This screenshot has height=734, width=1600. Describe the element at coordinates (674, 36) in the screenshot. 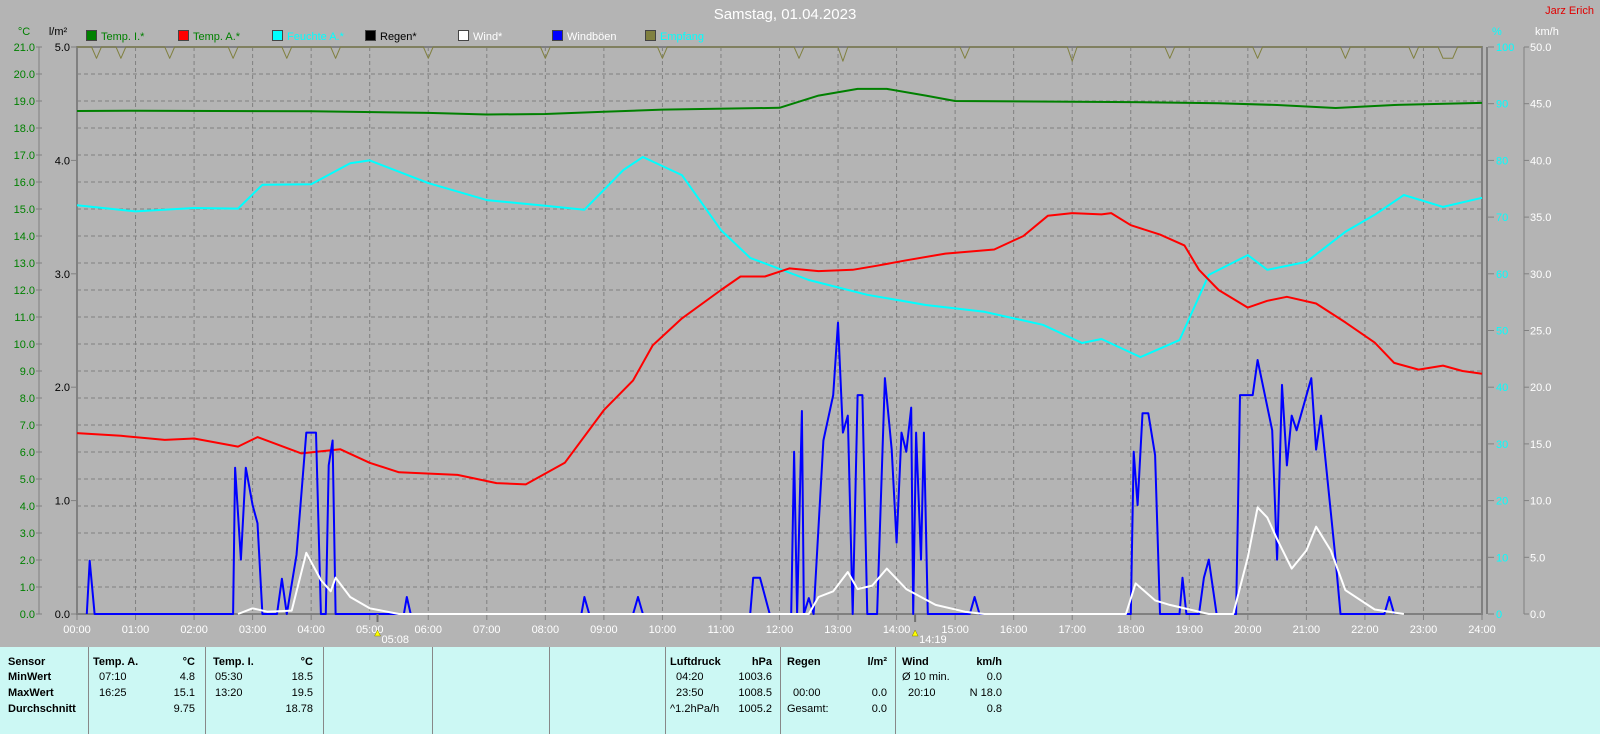

I see `legend-item-reception: Empfang` at that location.